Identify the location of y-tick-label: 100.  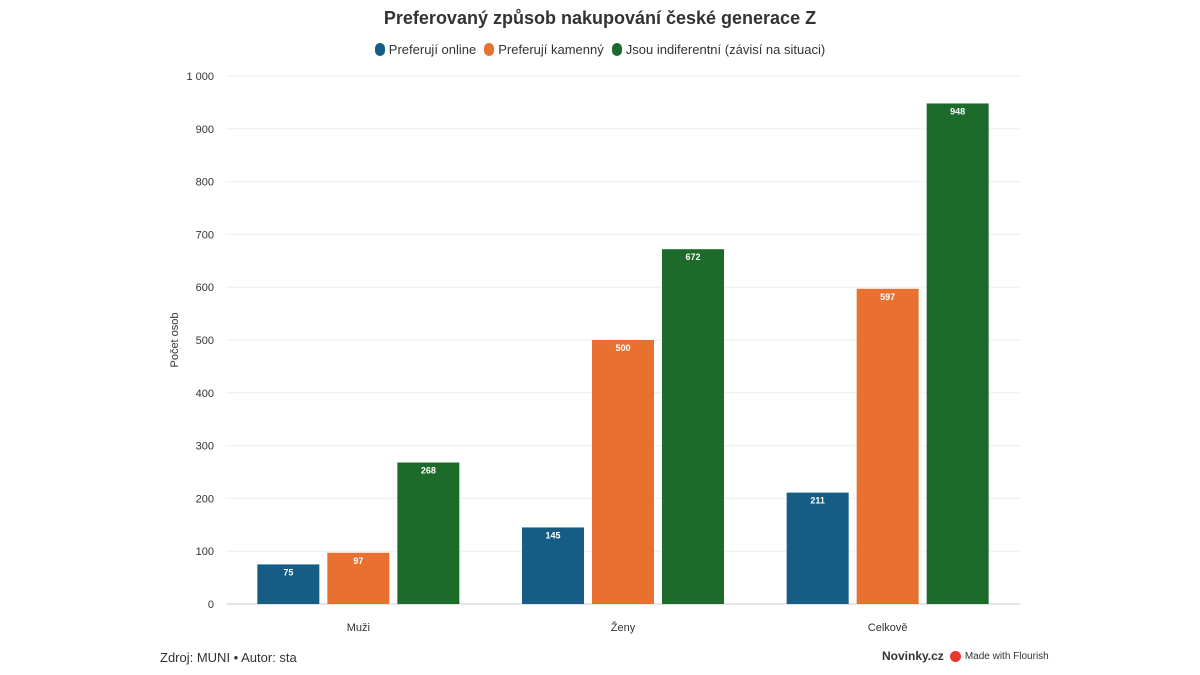
(205, 552).